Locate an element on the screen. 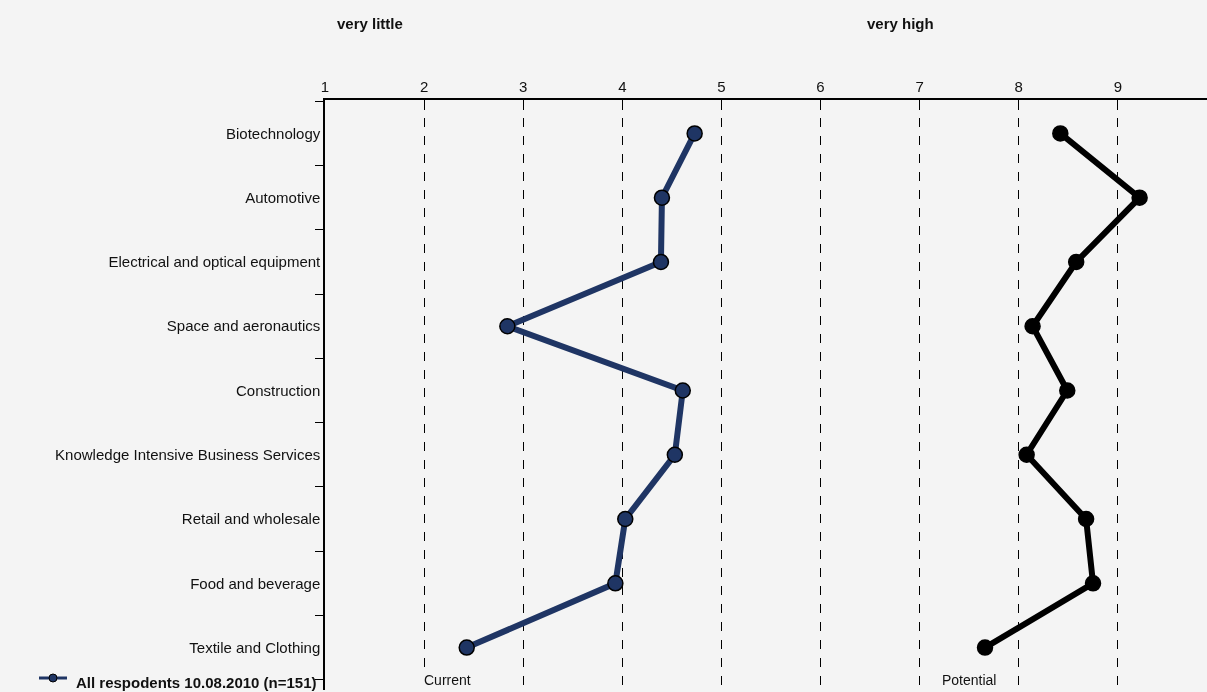 The image size is (1207, 692). y-tick-label: Food and beverage is located at coordinates (255, 583).